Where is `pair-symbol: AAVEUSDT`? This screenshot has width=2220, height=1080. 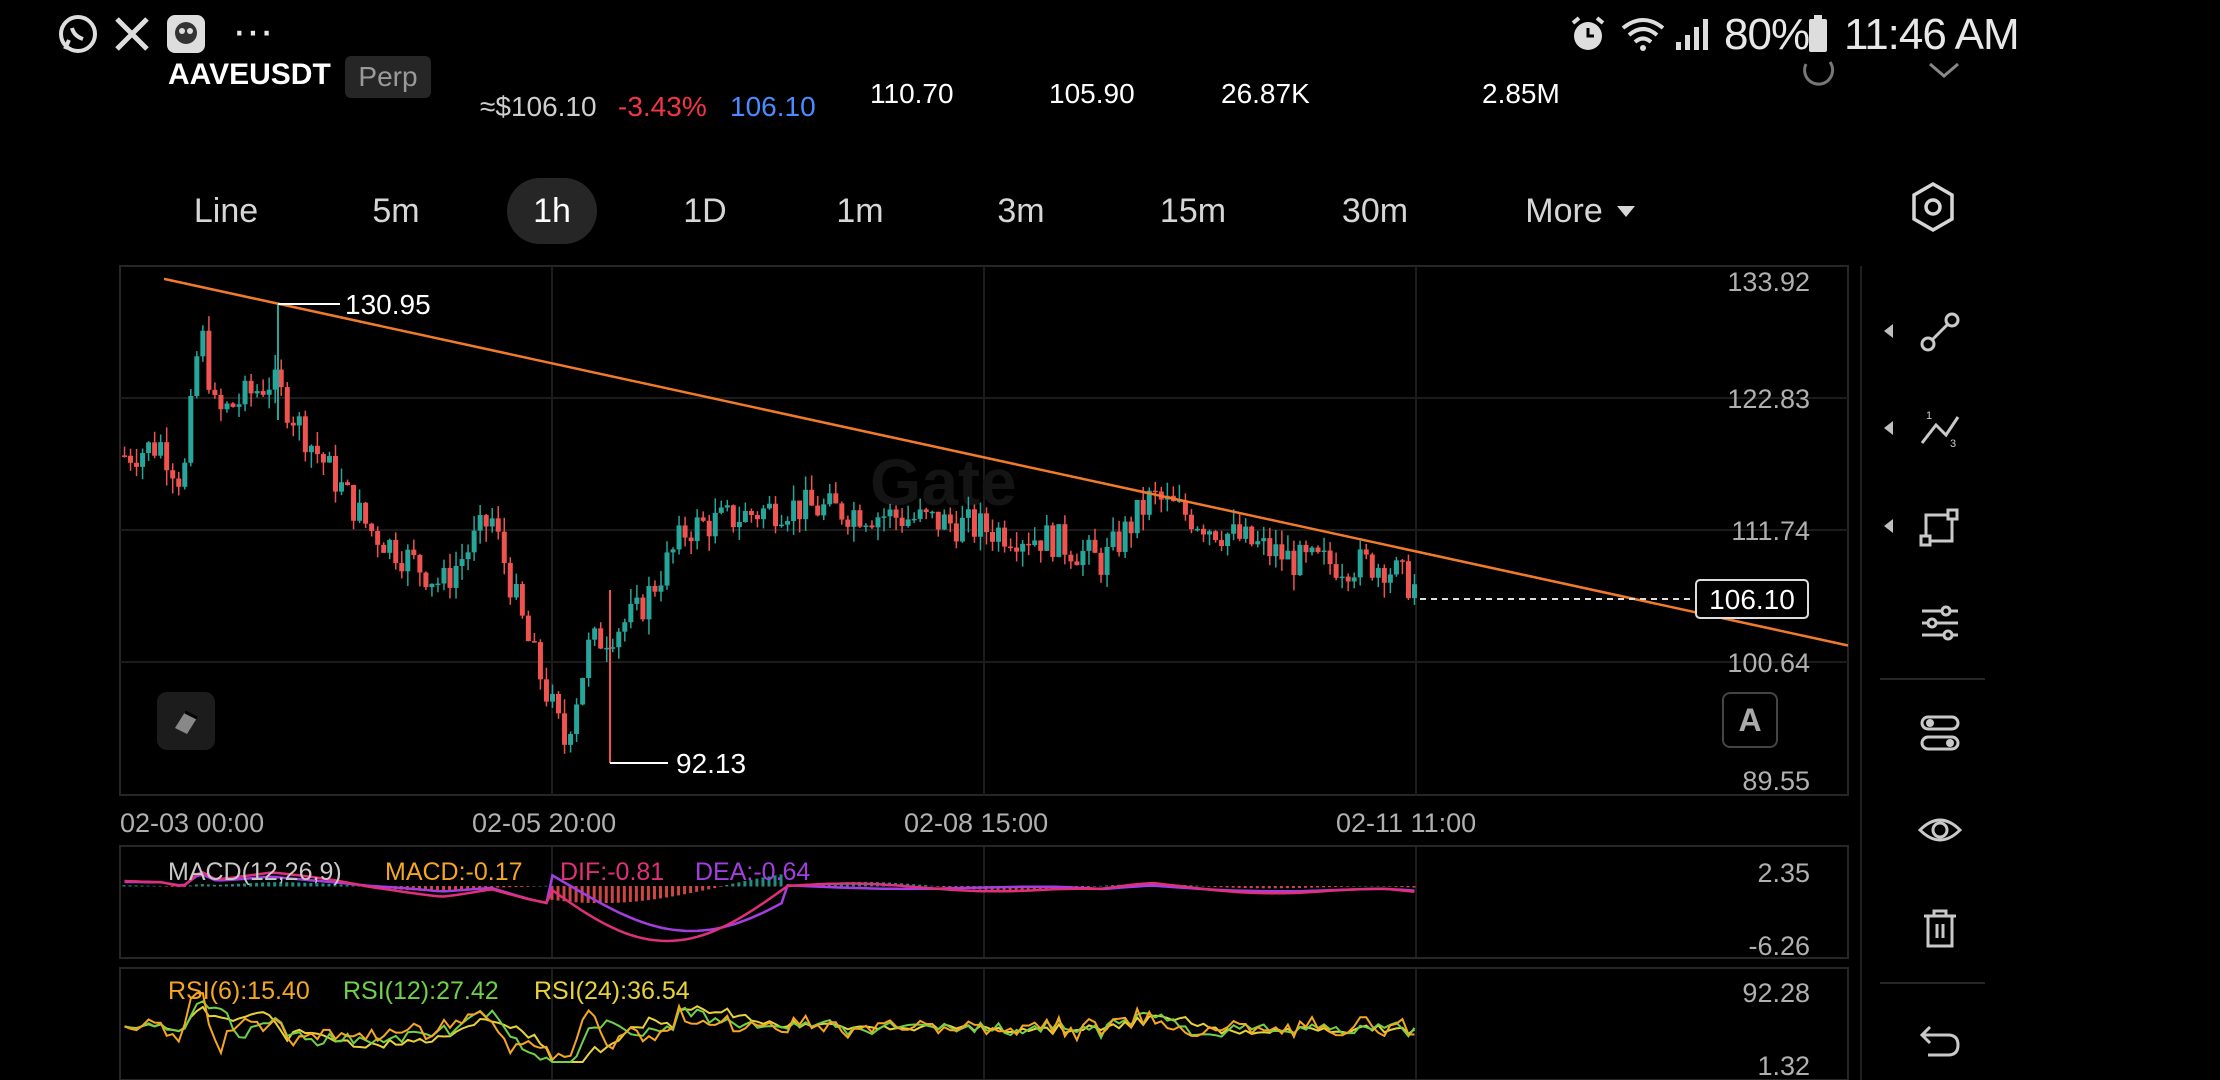 pair-symbol: AAVEUSDT is located at coordinates (249, 74).